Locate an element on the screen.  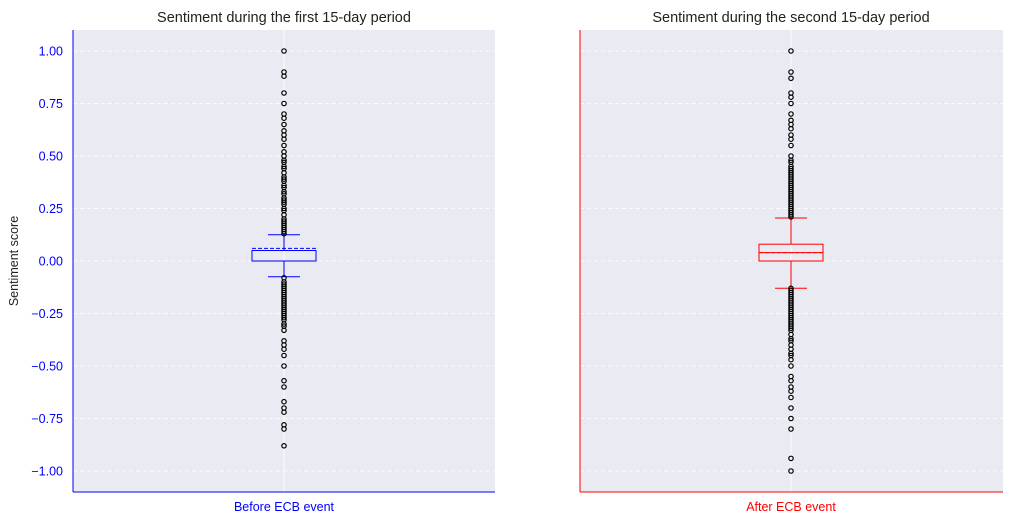
y-axis-ticks: 1.00 0.75 0.50 0.25 0.00 −0.25 −0.50 −0.75 −1.00 is located at coordinates (47, 262).